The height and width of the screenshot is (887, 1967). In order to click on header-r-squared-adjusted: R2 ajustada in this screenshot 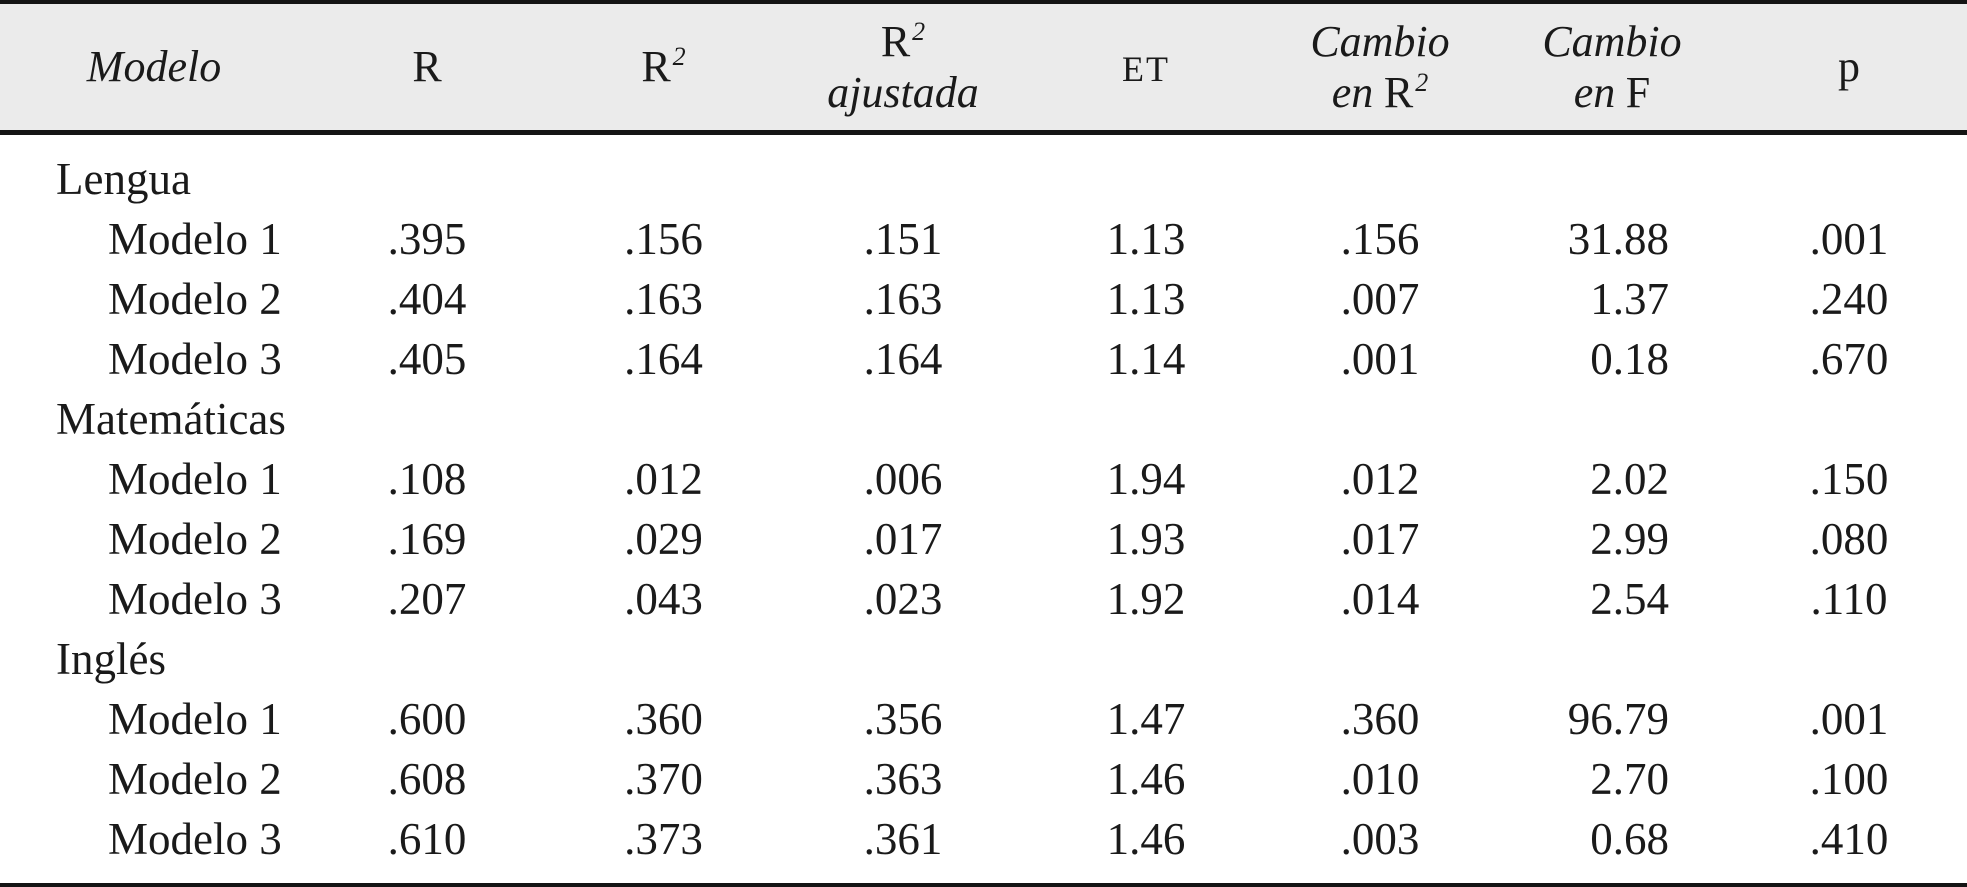, I will do `click(903, 67)`.